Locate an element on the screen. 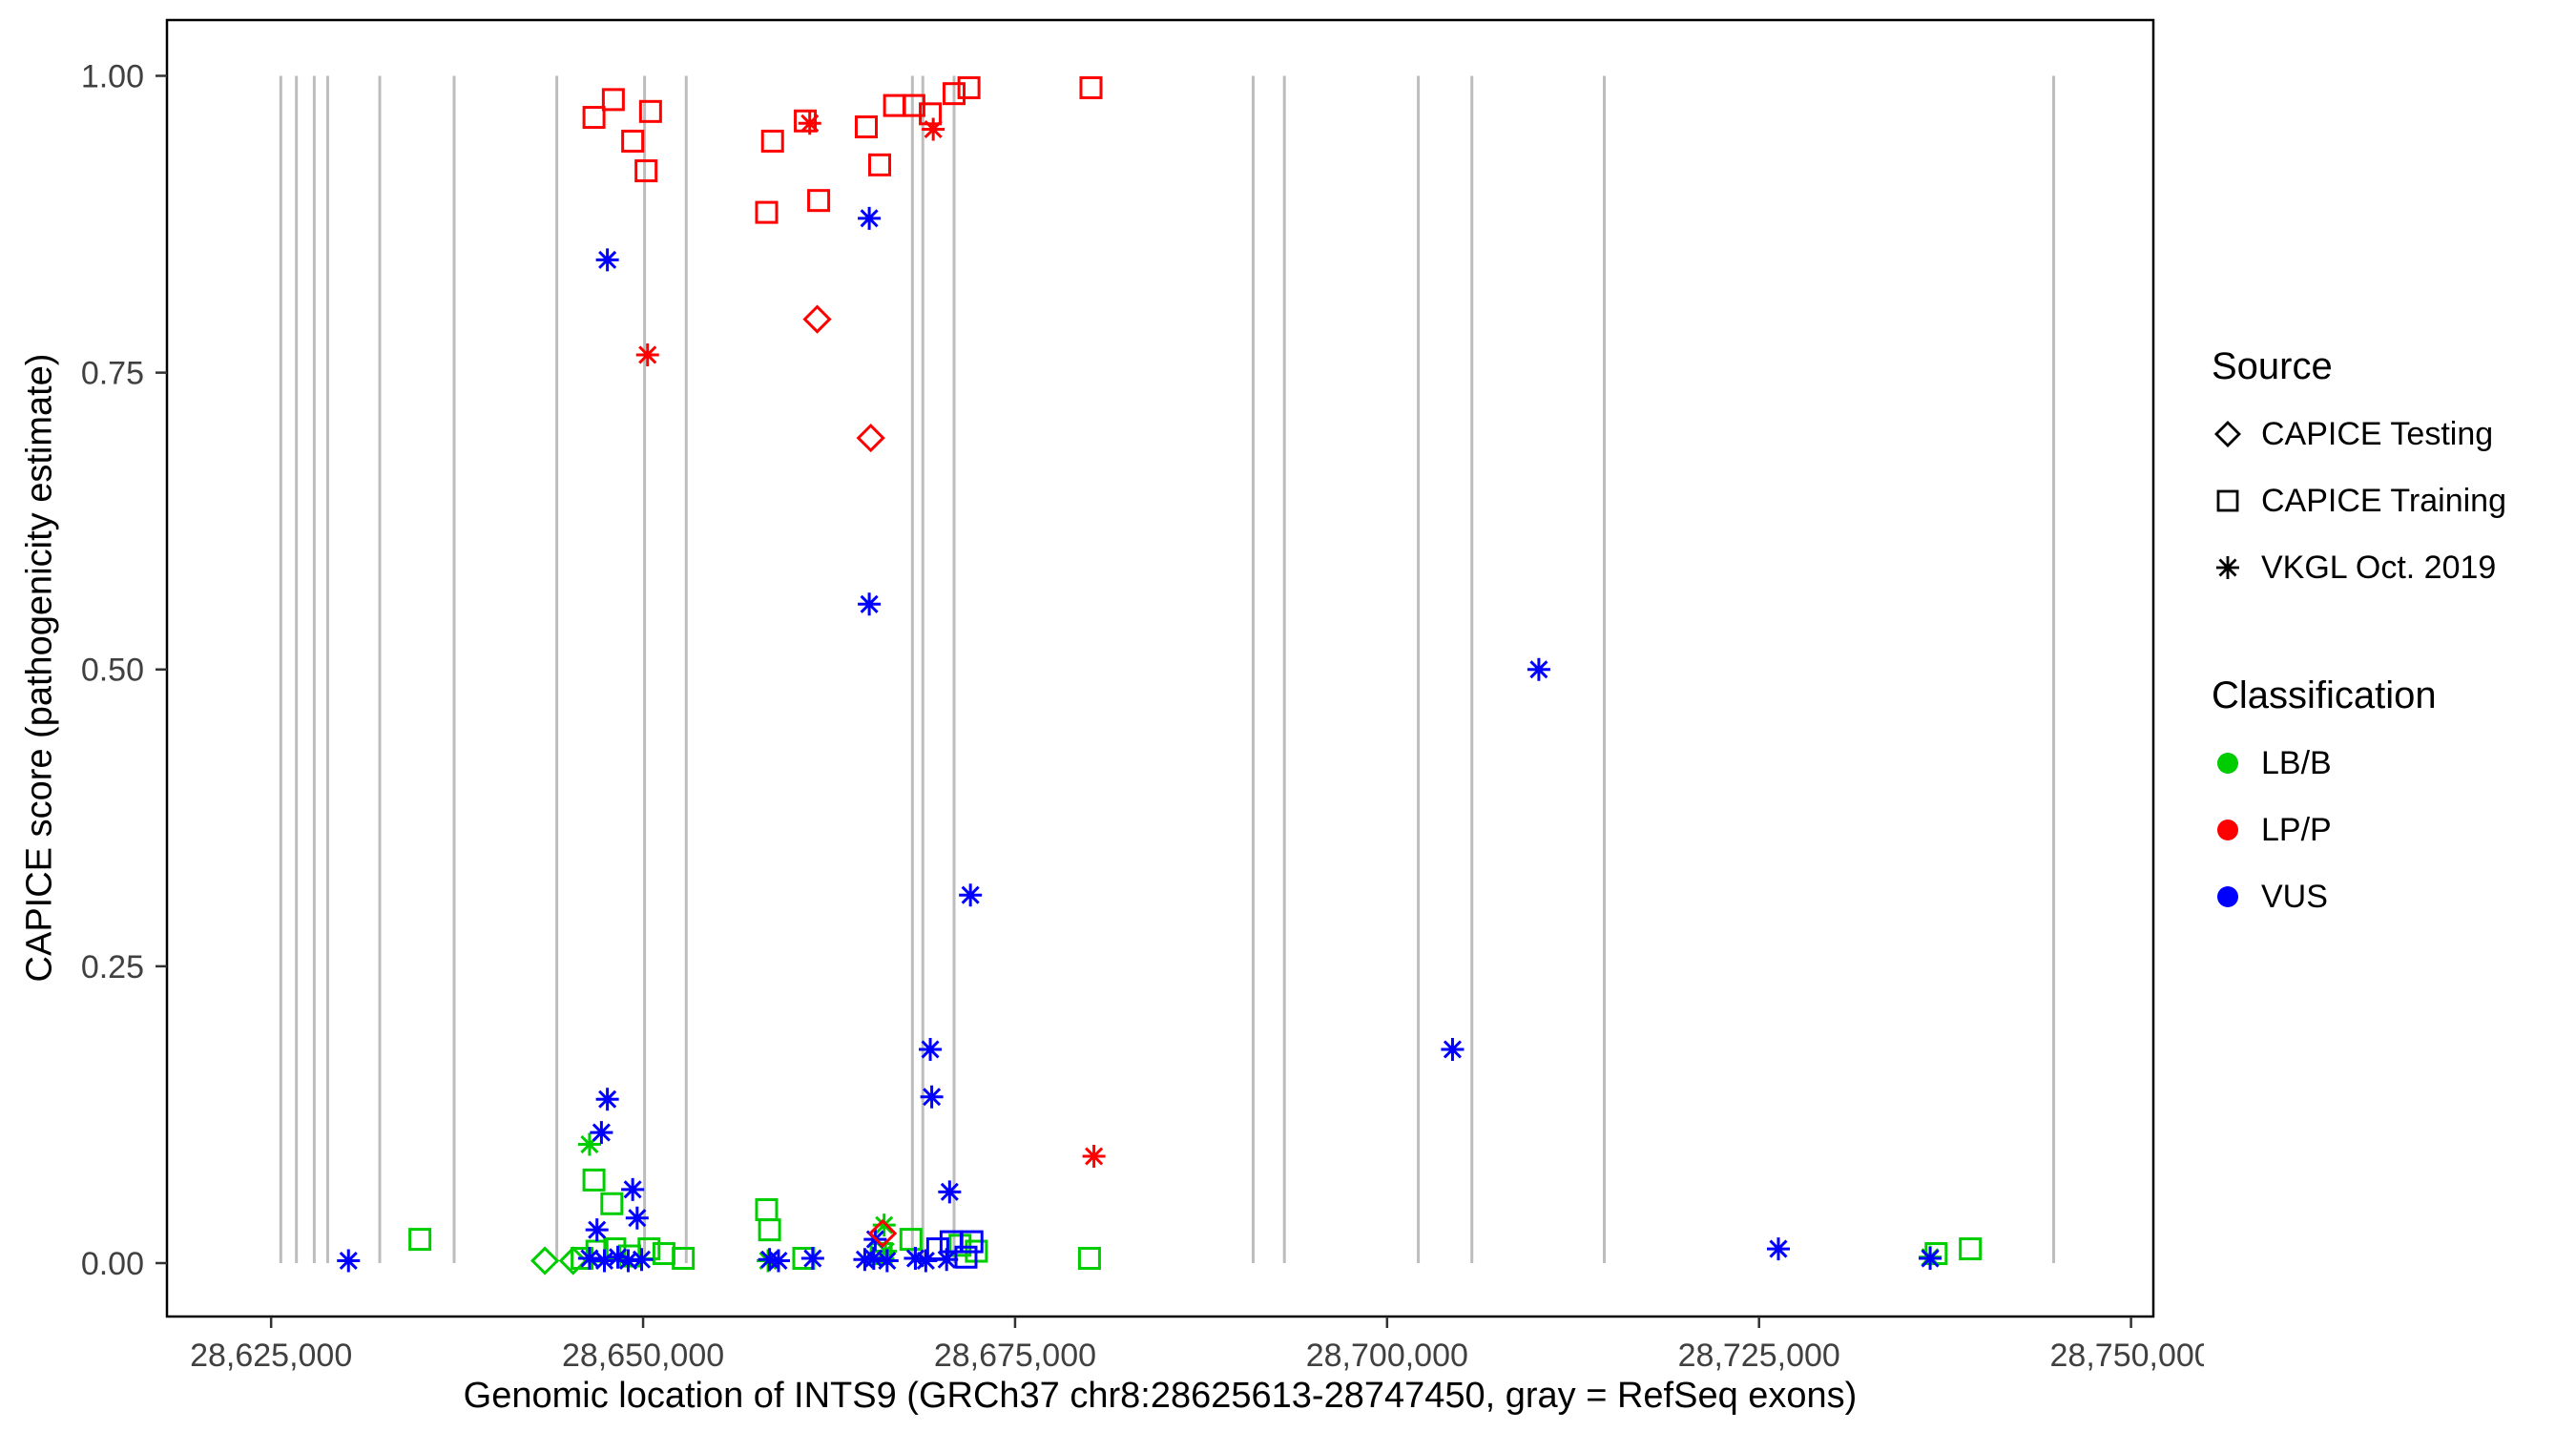 This screenshot has height=1431, width=2576. x-tick-label: 28,750,000 is located at coordinates (2127, 1356).